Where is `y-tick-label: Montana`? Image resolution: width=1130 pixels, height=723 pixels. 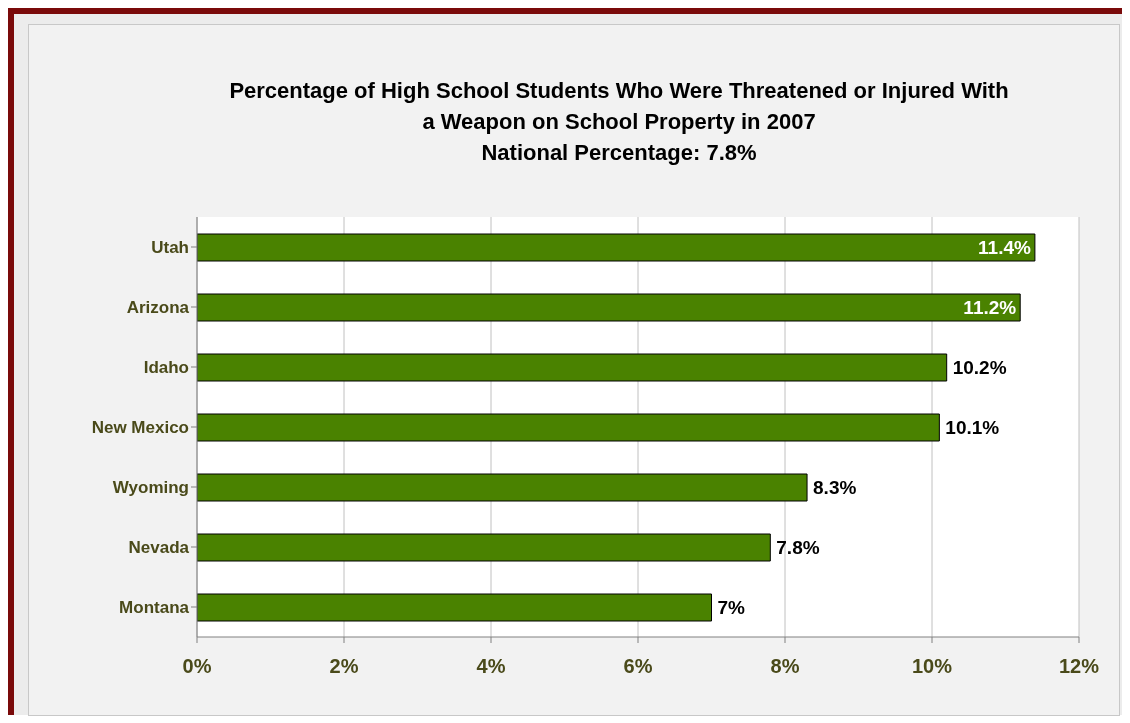 y-tick-label: Montana is located at coordinates (154, 608).